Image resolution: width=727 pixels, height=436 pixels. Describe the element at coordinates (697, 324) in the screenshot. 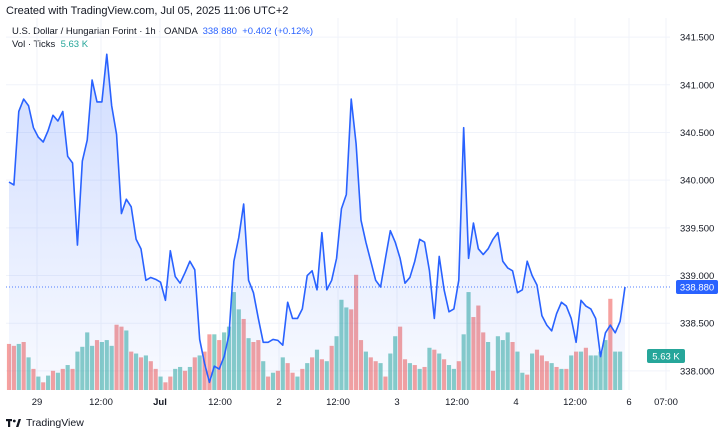

I see `price-tick-6: 338.500` at that location.